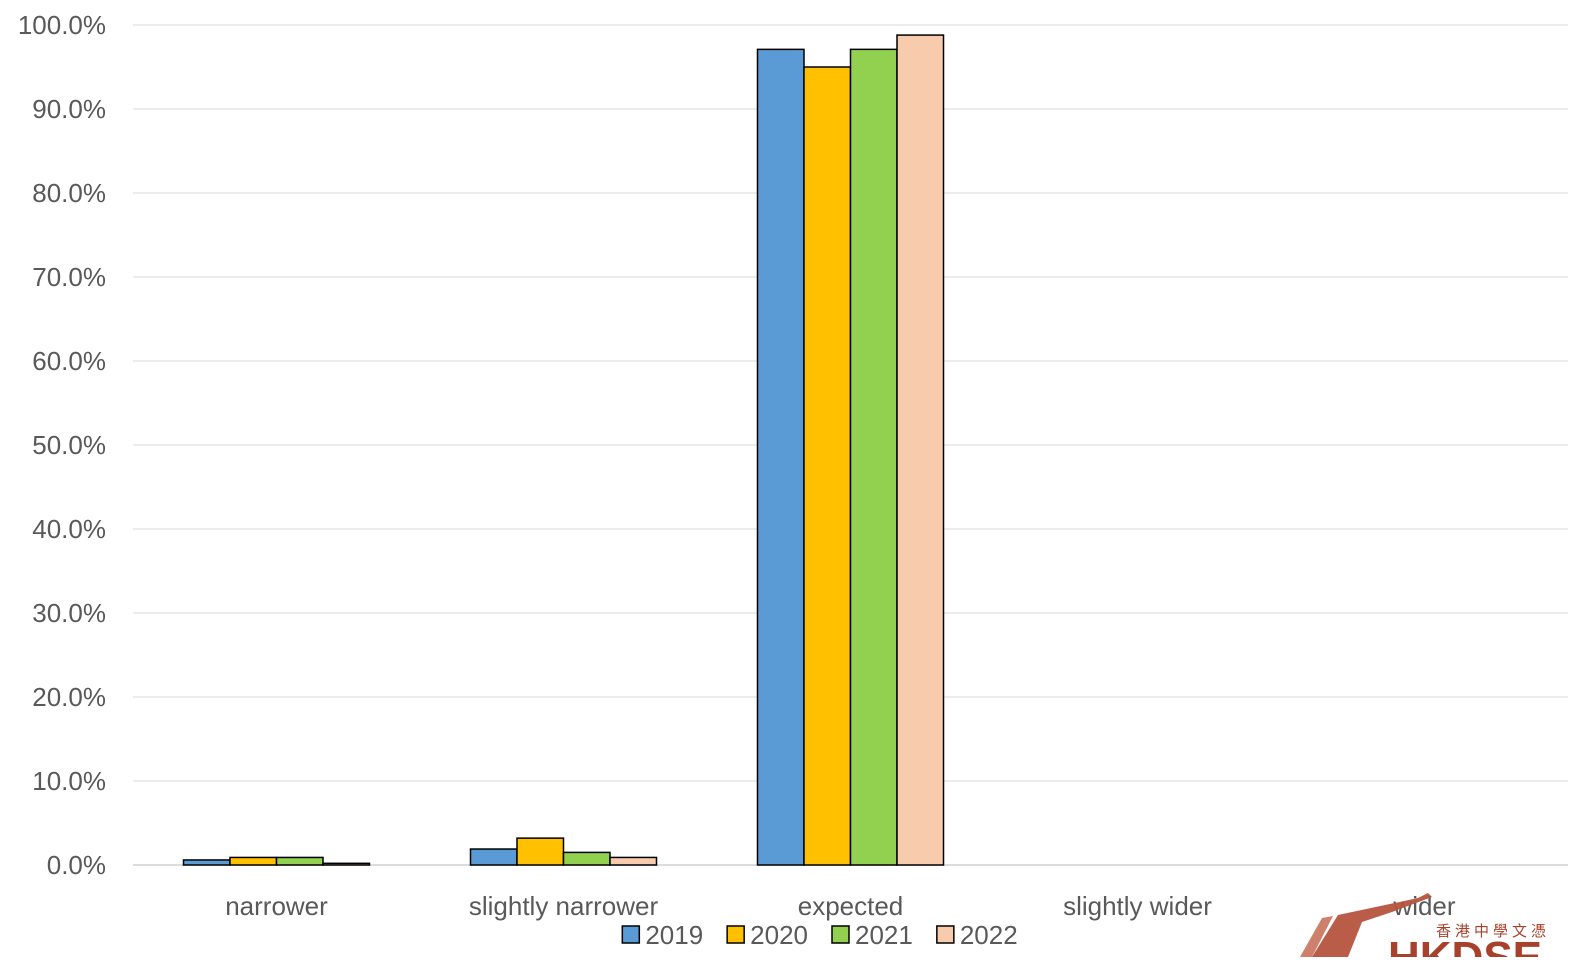 This screenshot has width=1585, height=962. Describe the element at coordinates (884, 935) in the screenshot. I see `legend-label-2021: 2021` at that location.